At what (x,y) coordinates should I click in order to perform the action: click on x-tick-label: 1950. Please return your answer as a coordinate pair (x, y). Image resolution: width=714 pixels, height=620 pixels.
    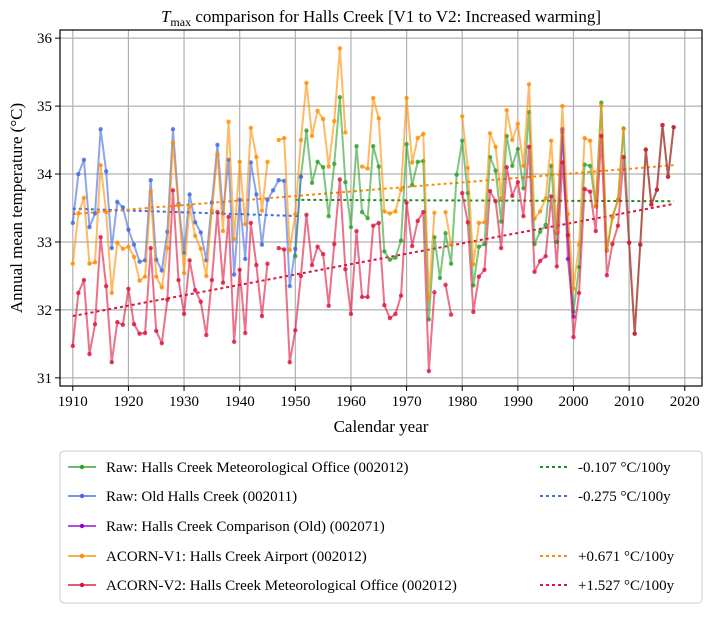
    Looking at the image, I should click on (295, 402).